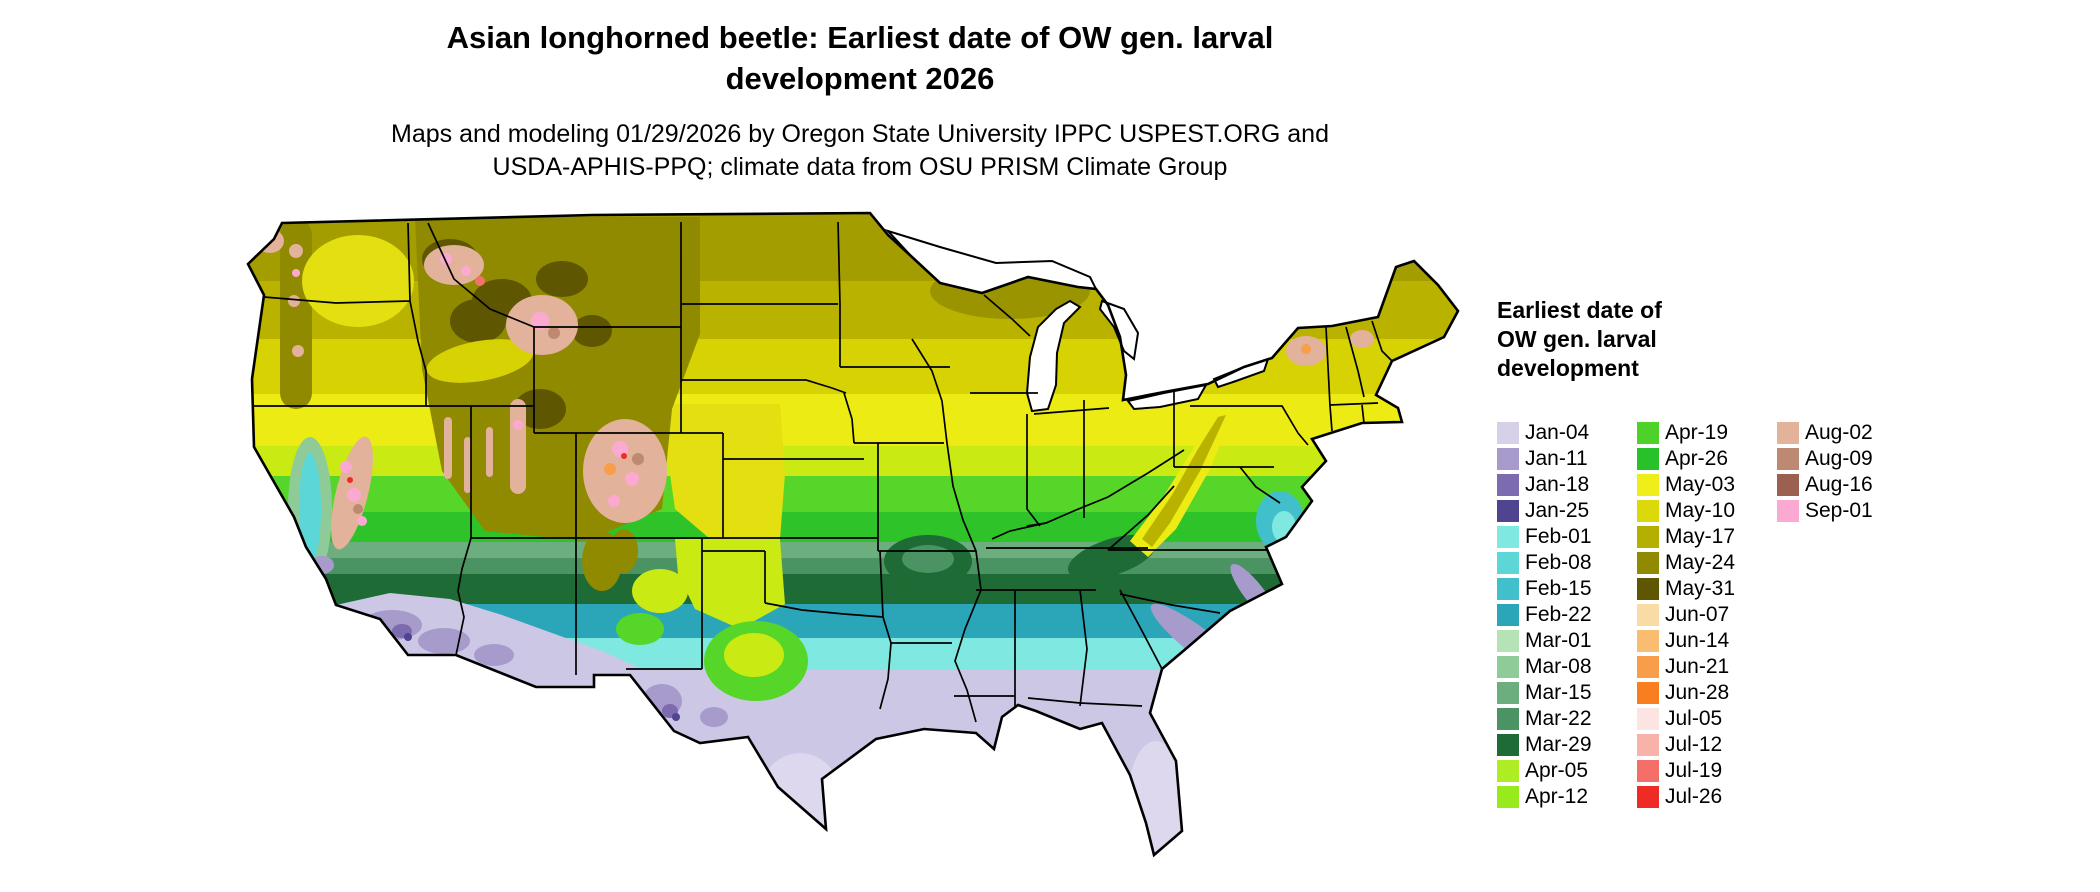 This screenshot has width=2100, height=892. I want to click on legend-item: Jun-21, so click(1703, 667).